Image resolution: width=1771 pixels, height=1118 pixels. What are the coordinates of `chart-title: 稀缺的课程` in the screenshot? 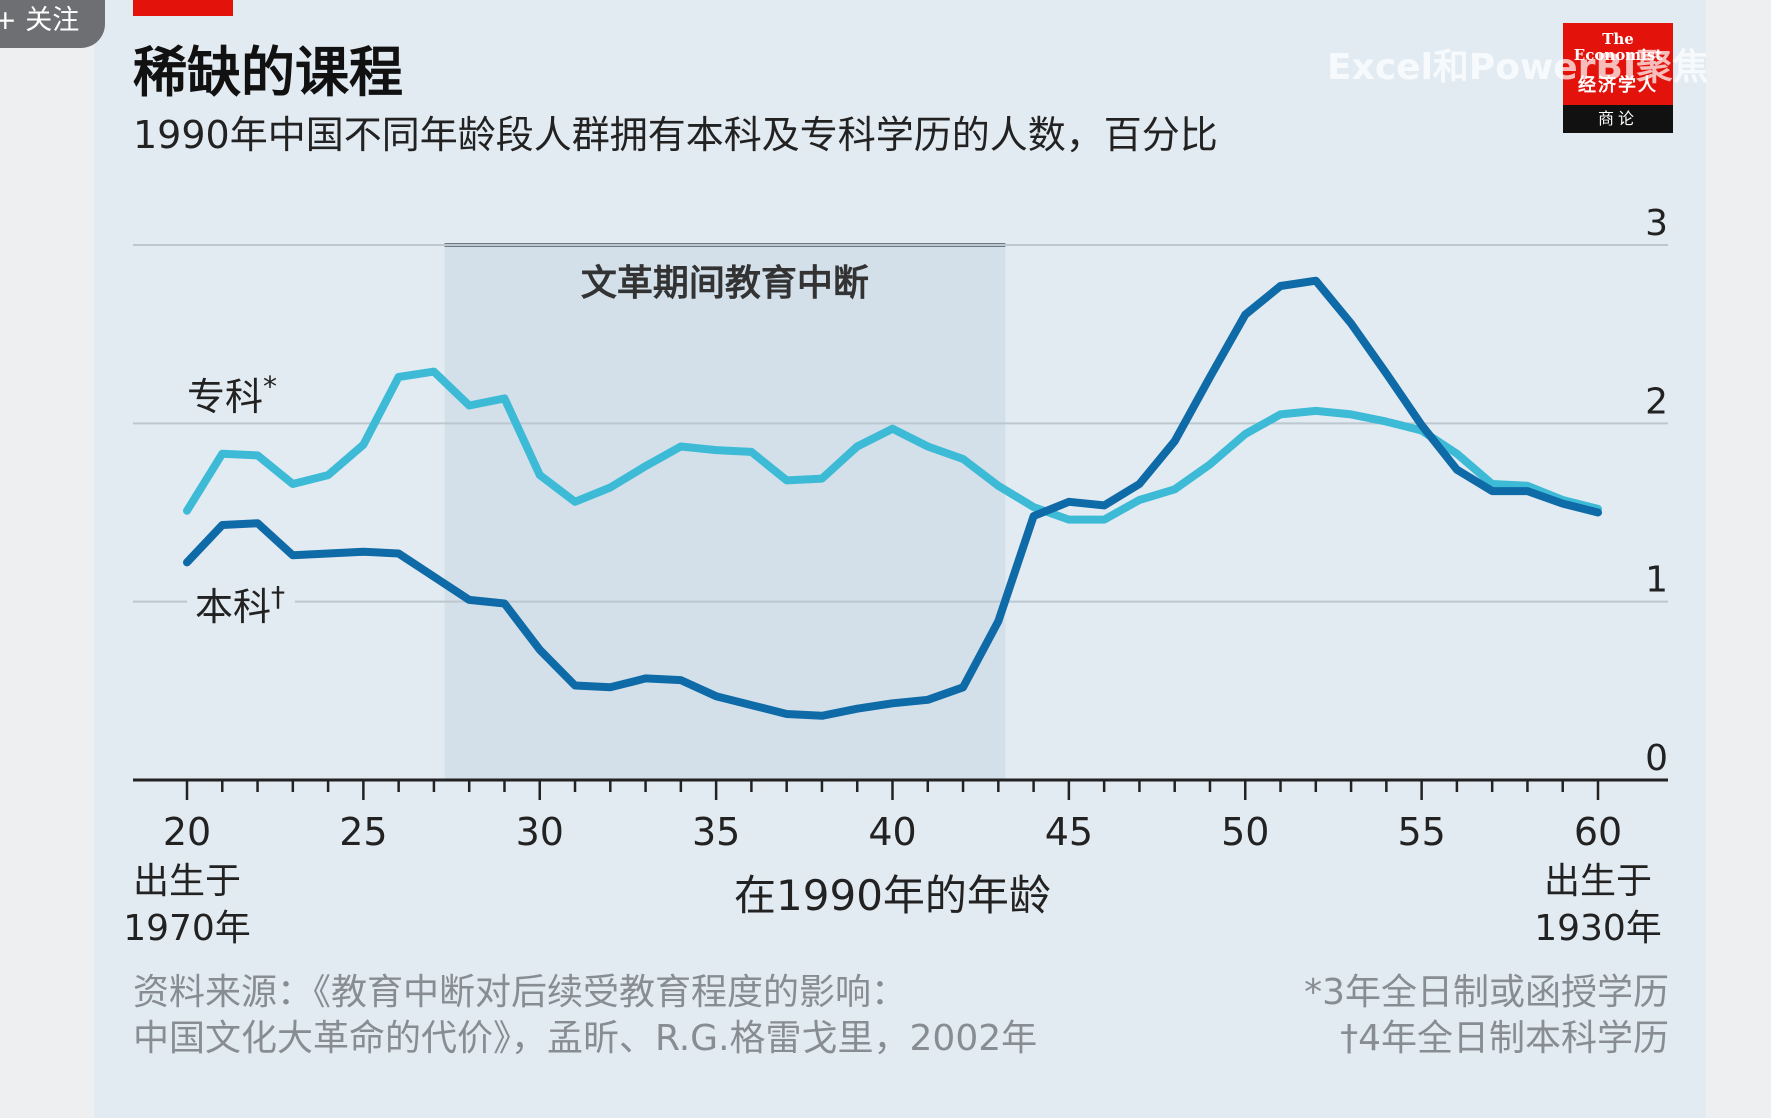 It's located at (268, 72).